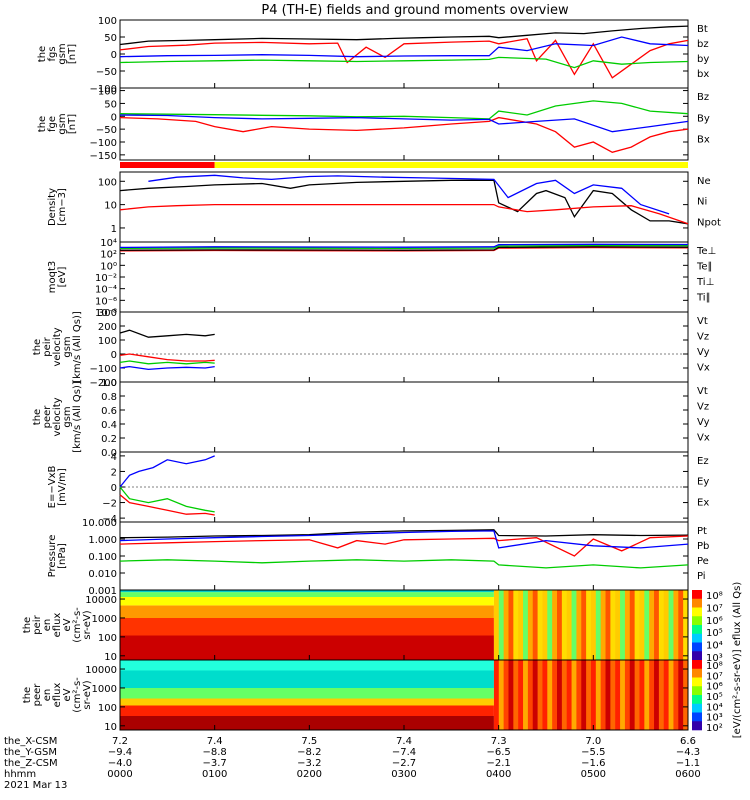  Describe the element at coordinates (109, 383) in the screenshot. I see `y-tick-label: 1.0` at that location.